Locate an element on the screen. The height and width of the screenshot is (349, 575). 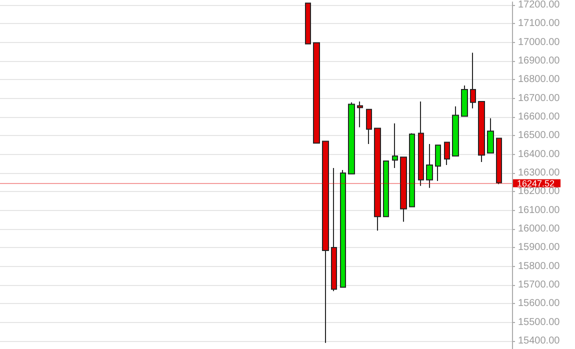
y-tick-label: 16400.00 is located at coordinates (539, 154).